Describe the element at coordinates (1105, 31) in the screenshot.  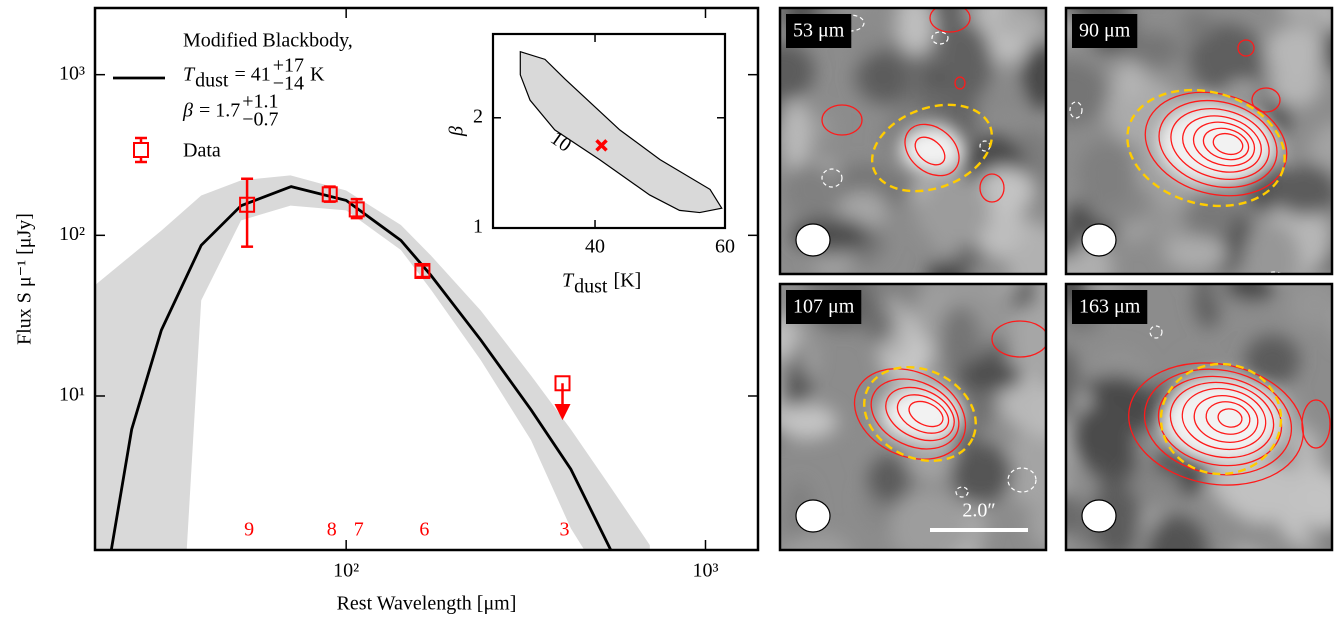
I see `panel-label: 90 μm` at that location.